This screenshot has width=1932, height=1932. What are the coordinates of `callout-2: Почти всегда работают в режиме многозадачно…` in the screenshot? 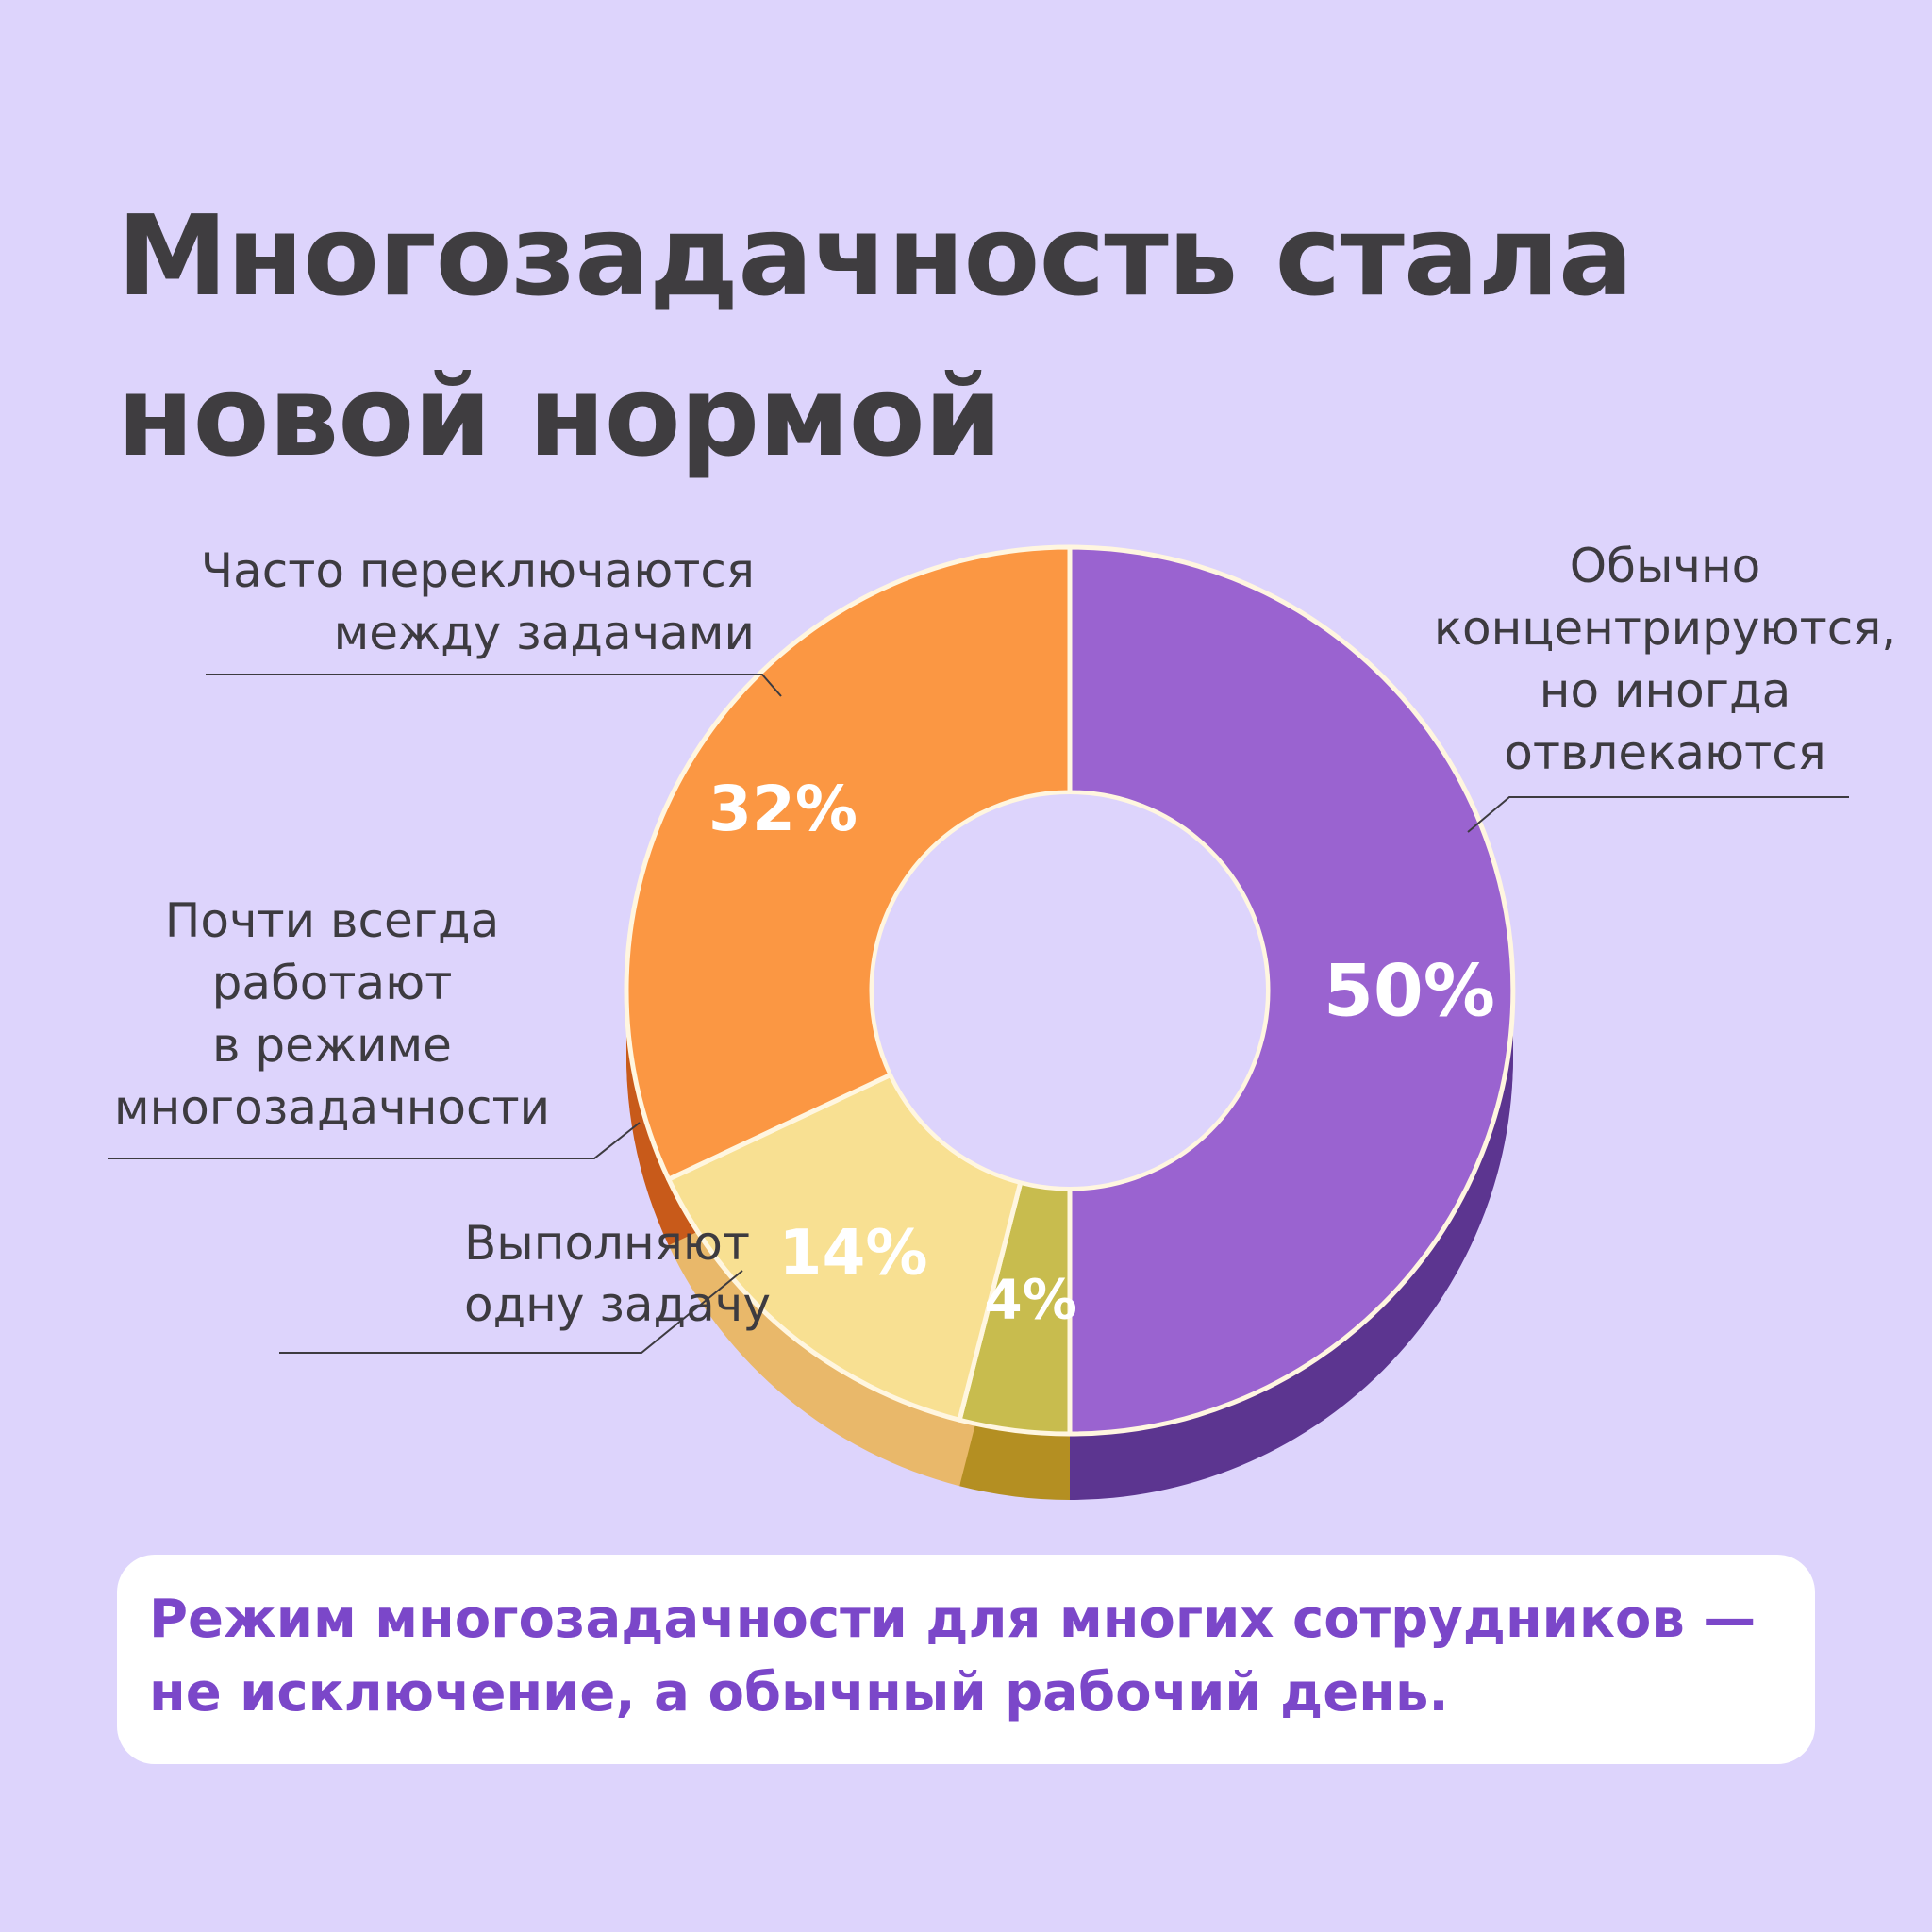 It's located at (374, 1026).